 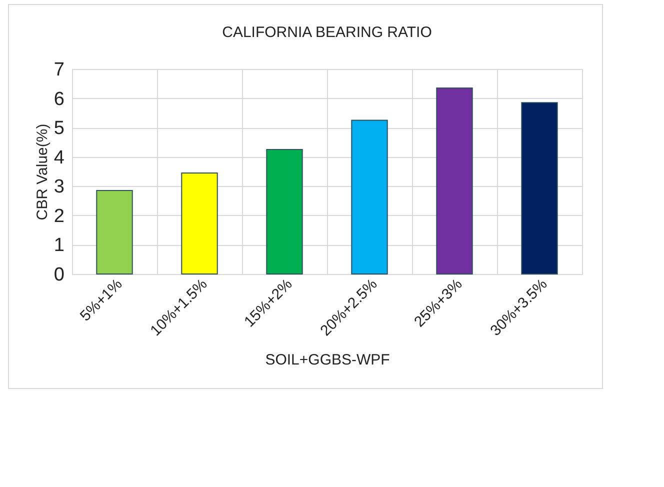 I want to click on y-tick-label: 7, so click(x=59, y=70).